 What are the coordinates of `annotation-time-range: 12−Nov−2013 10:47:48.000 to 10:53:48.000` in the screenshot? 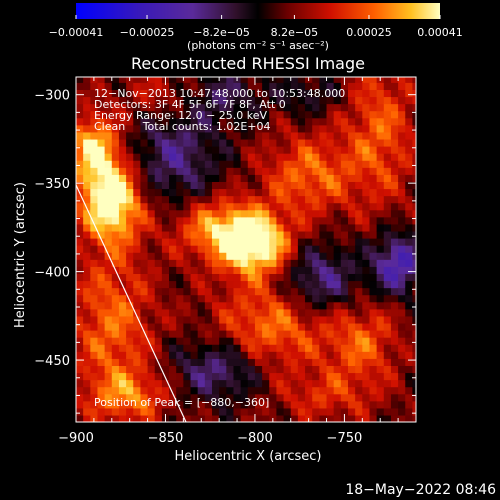 It's located at (219, 93).